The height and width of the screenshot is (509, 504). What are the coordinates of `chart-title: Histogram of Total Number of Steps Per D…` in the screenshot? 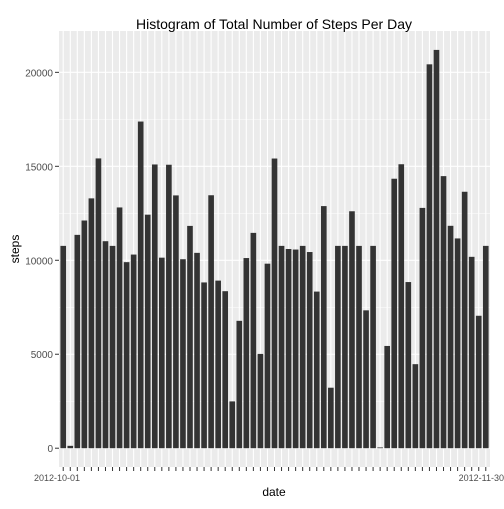 It's located at (274, 24).